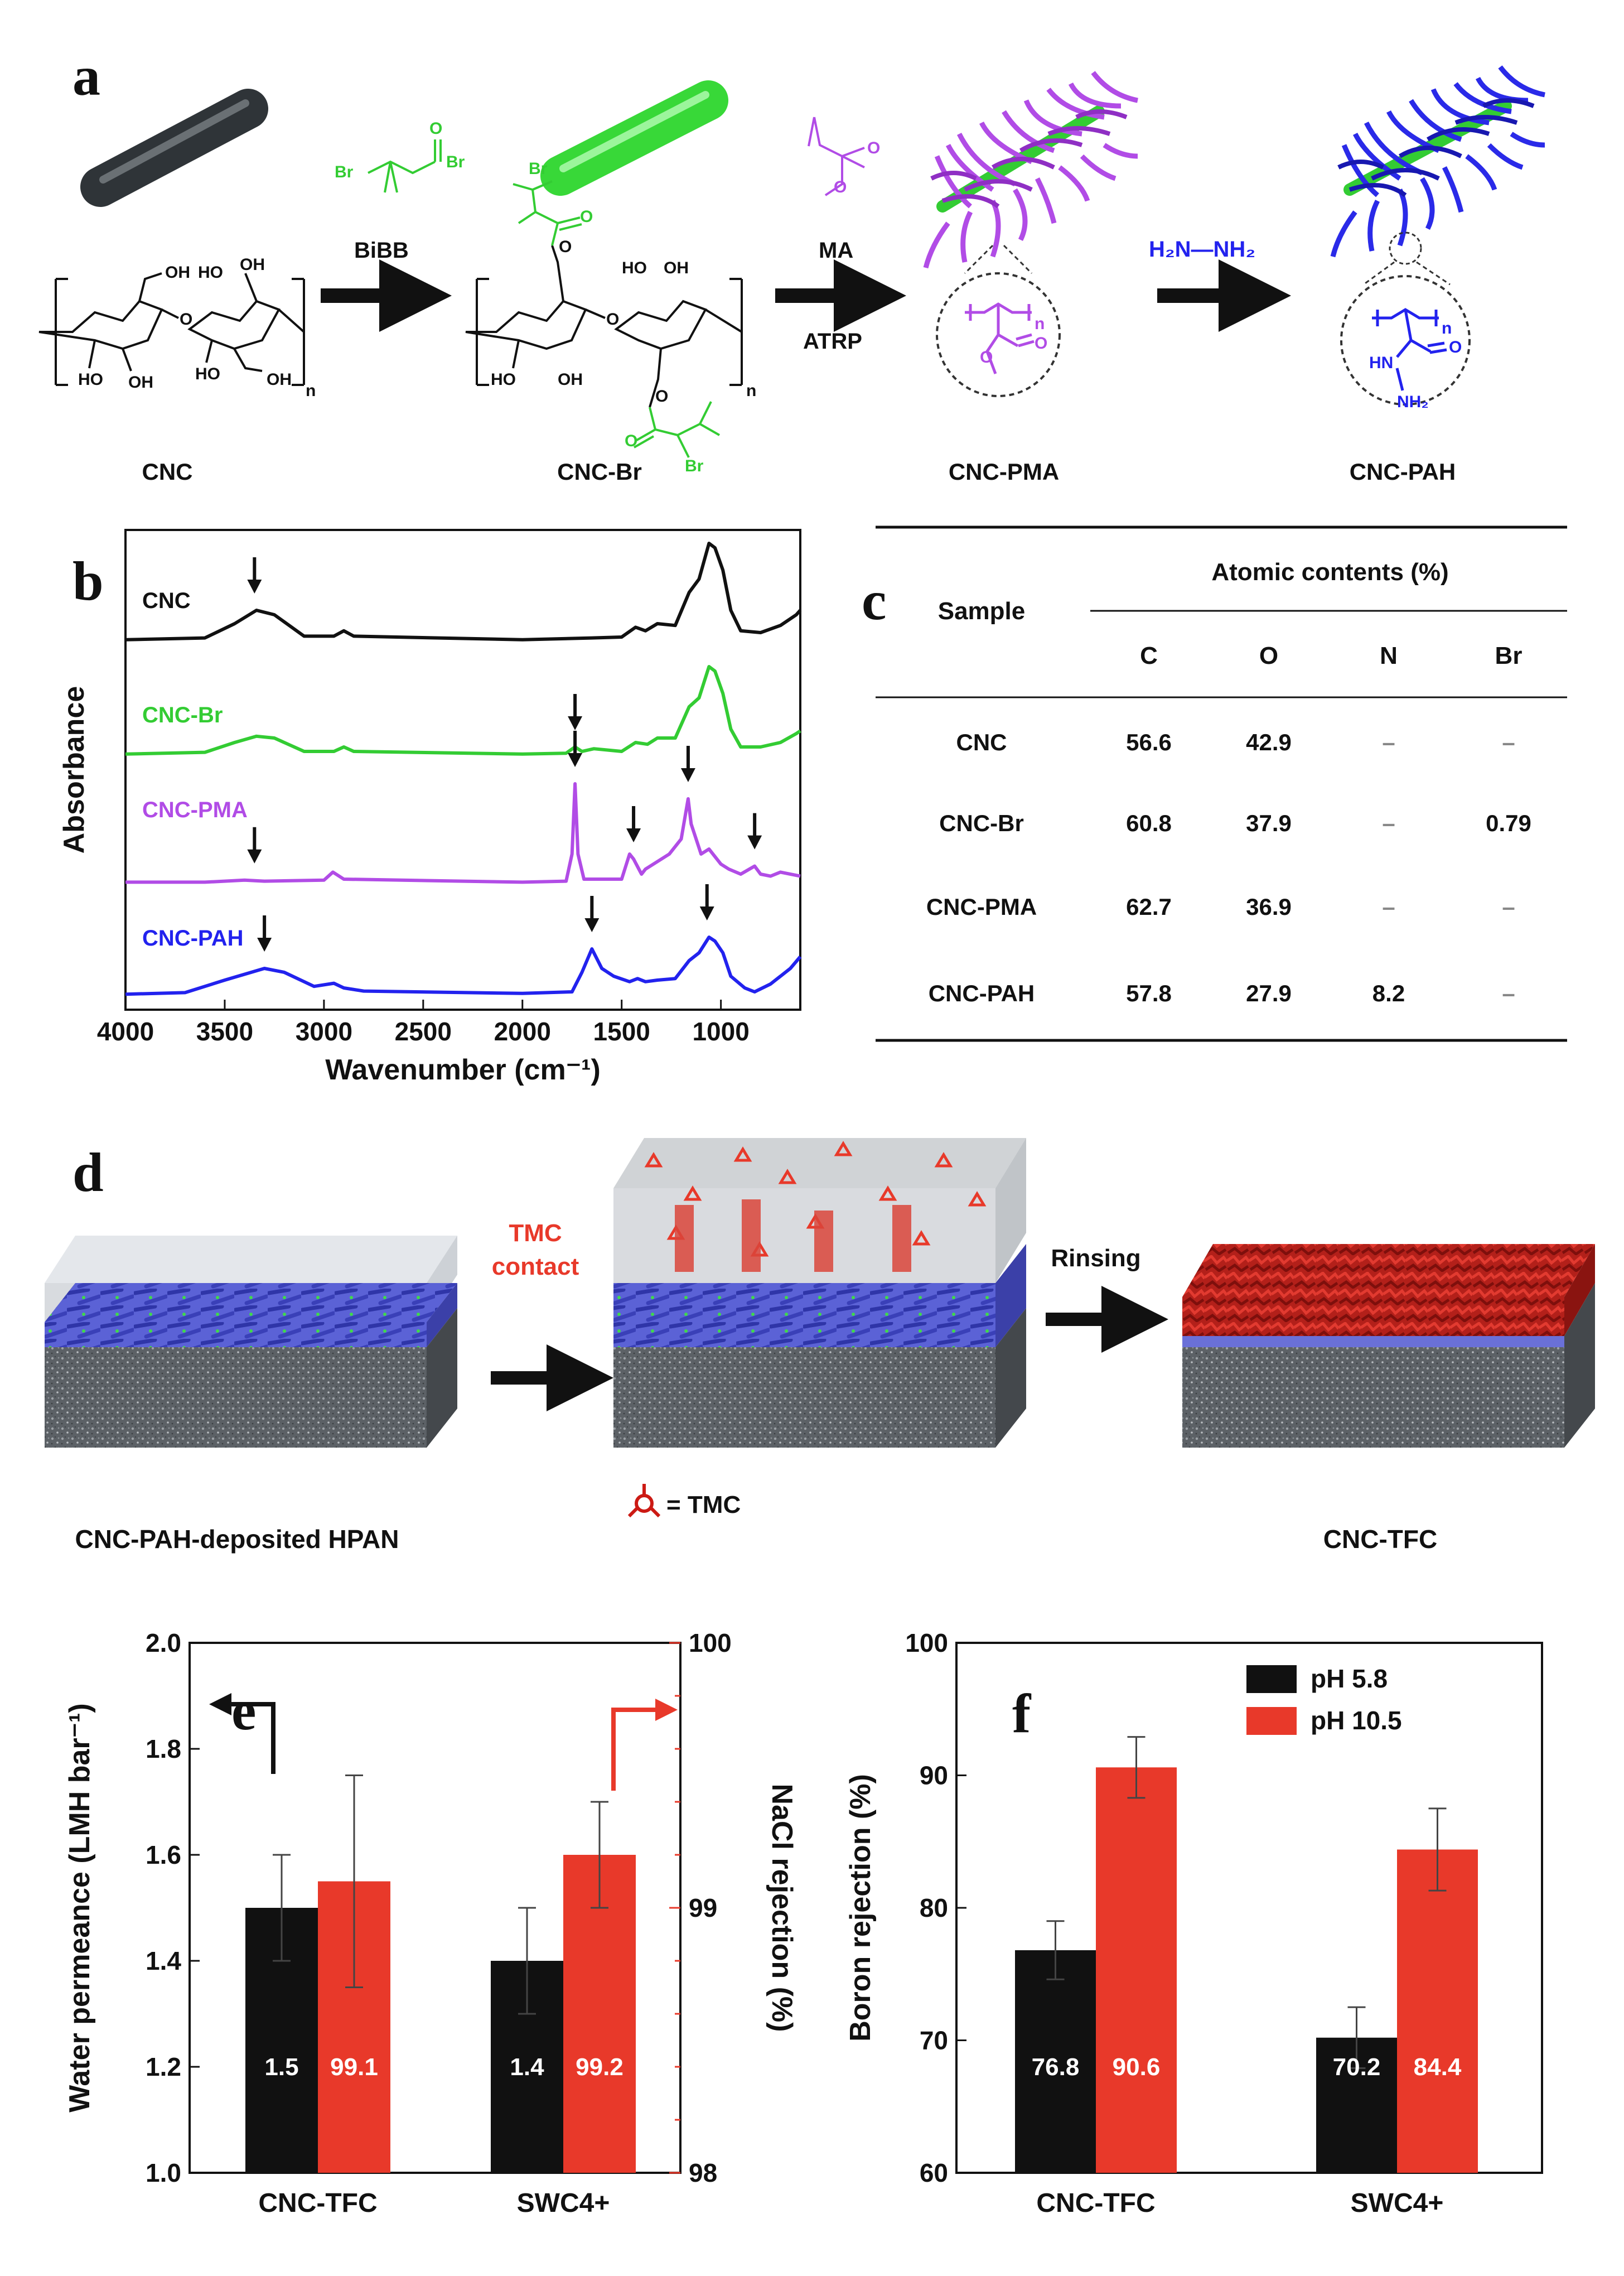  What do you see at coordinates (80, 1907) in the screenshot?
I see `chart-e-y-label-left: Water permeance (LMH bar⁻¹)` at bounding box center [80, 1907].